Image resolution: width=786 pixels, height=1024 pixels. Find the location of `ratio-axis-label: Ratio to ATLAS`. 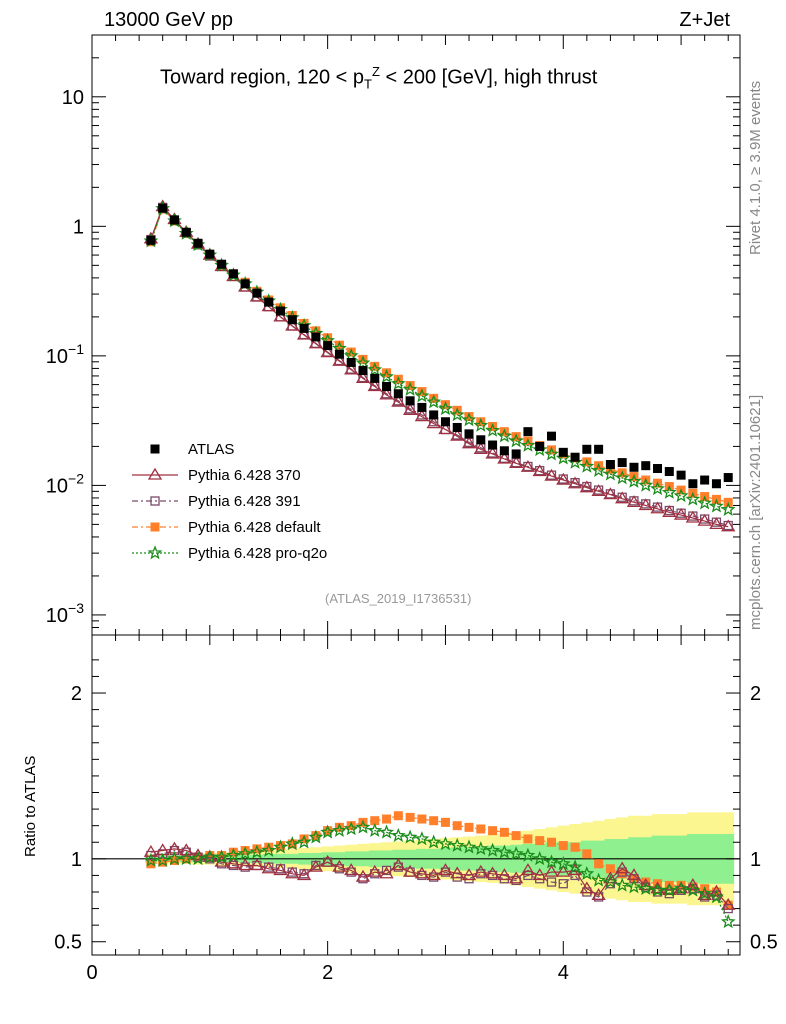

ratio-axis-label: Ratio to ATLAS is located at coordinates (30, 806).